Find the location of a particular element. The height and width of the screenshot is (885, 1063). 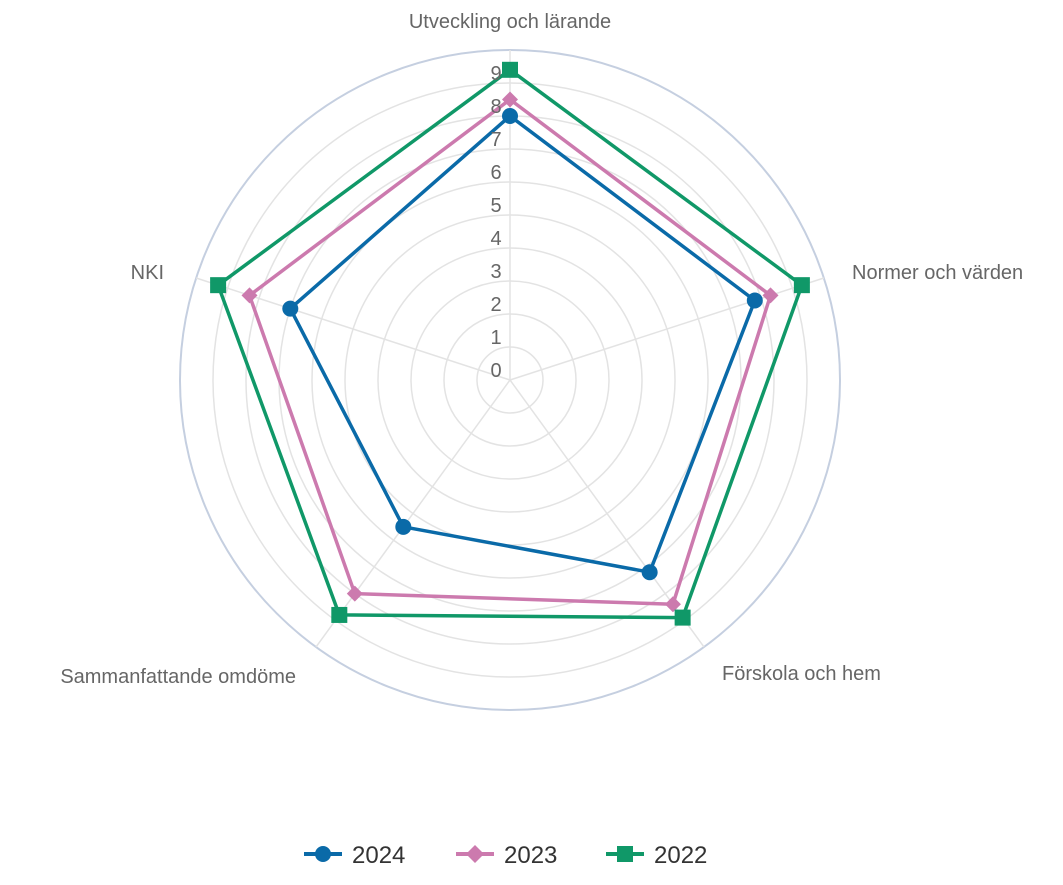

tick-label-8: 8 is located at coordinates (495, 107).